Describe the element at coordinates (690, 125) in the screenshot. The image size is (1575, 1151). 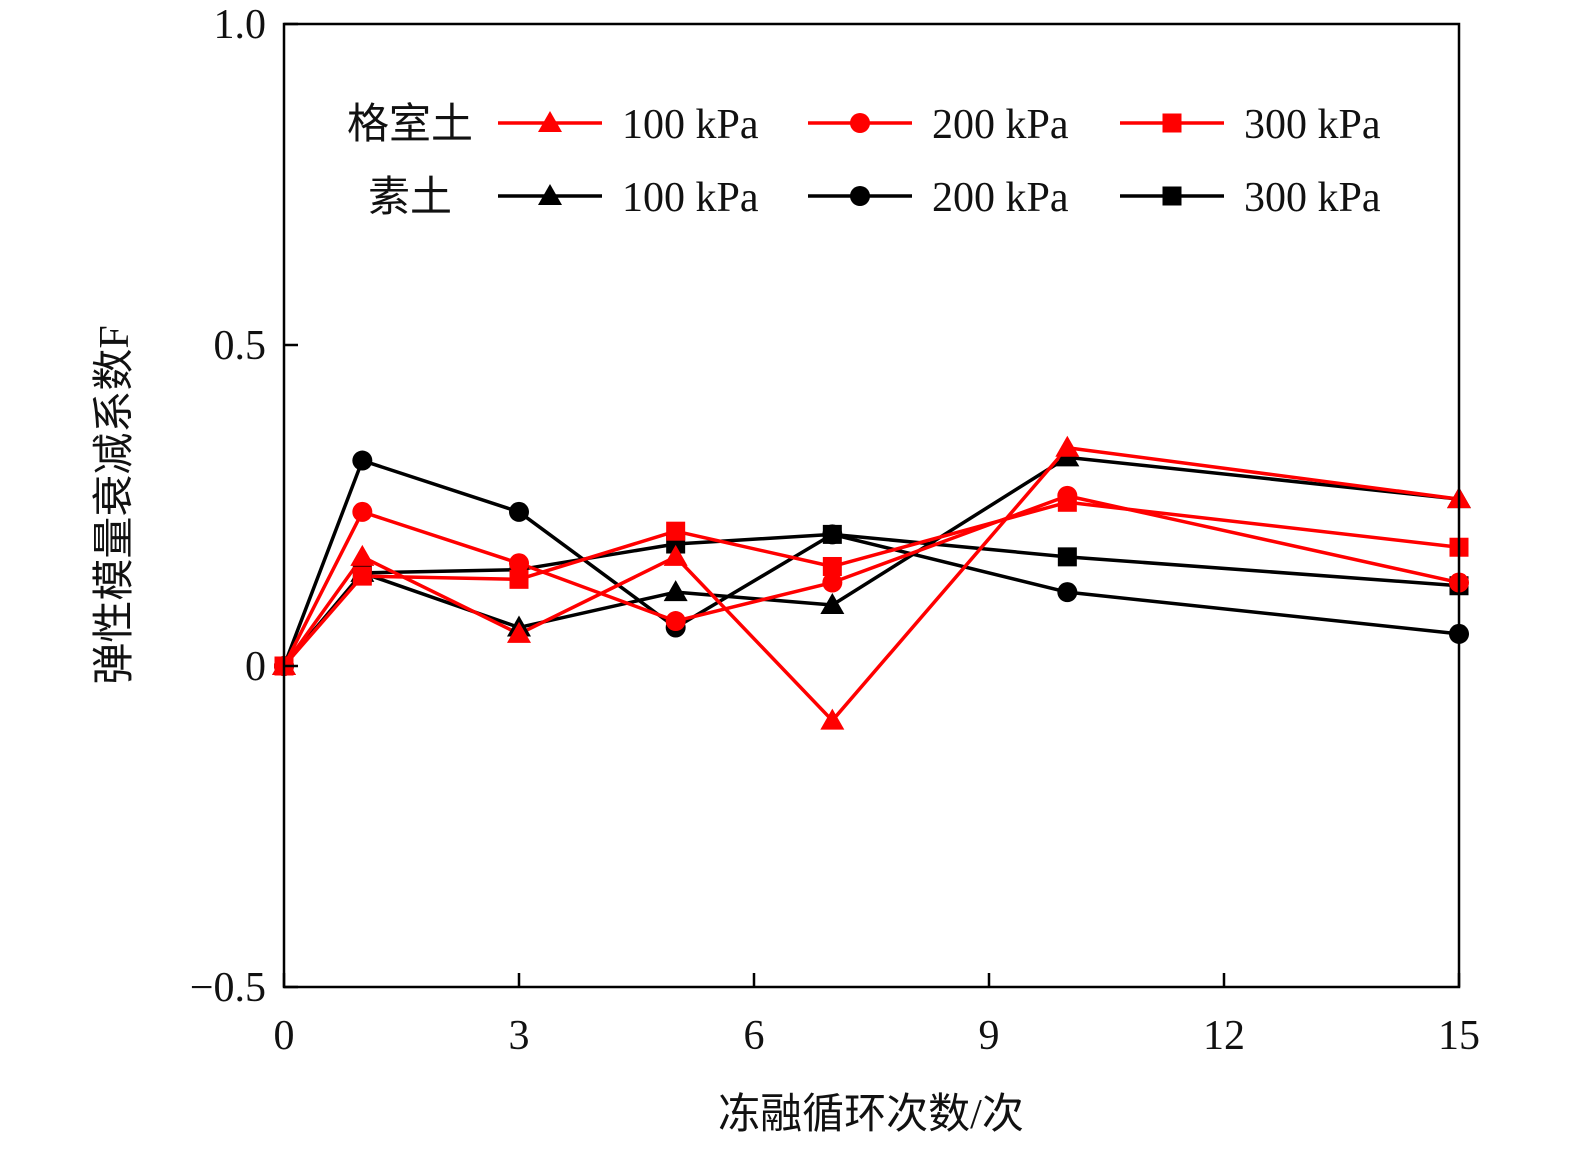
I see `legend-label-0: 100 kPa` at that location.